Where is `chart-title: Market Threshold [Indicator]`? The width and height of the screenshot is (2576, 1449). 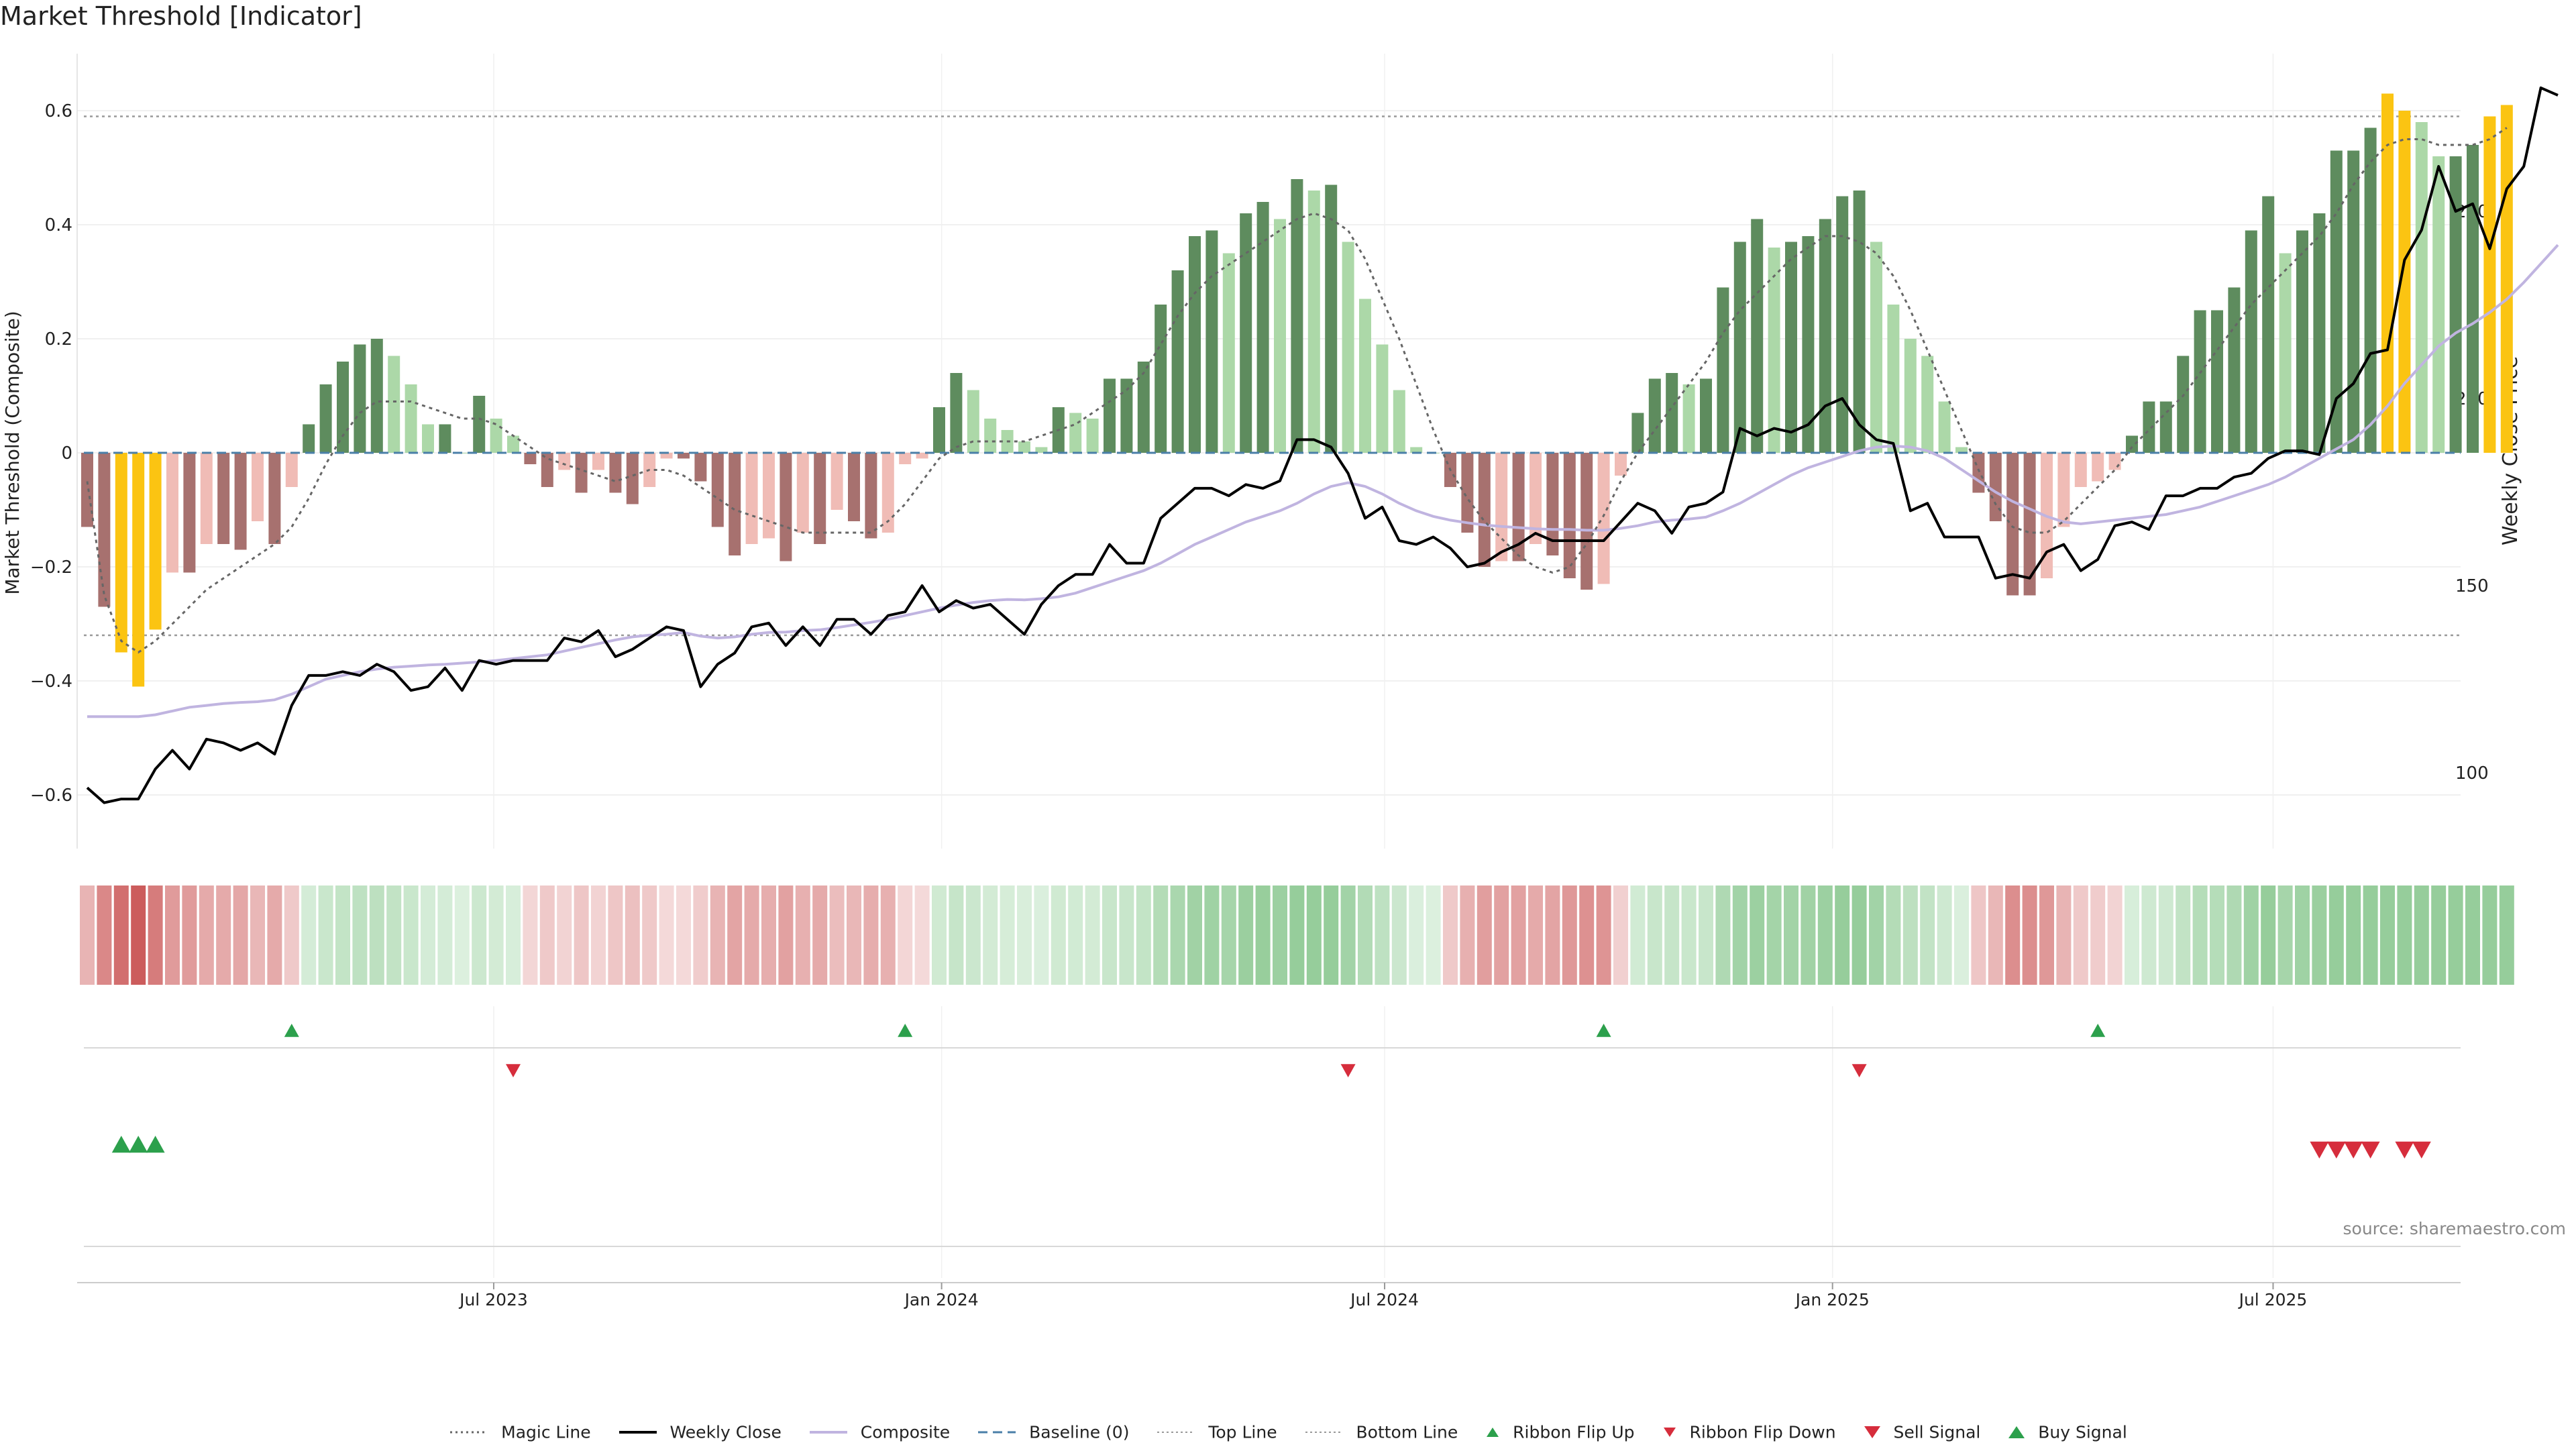
chart-title: Market Threshold [Indicator] is located at coordinates (181, 16).